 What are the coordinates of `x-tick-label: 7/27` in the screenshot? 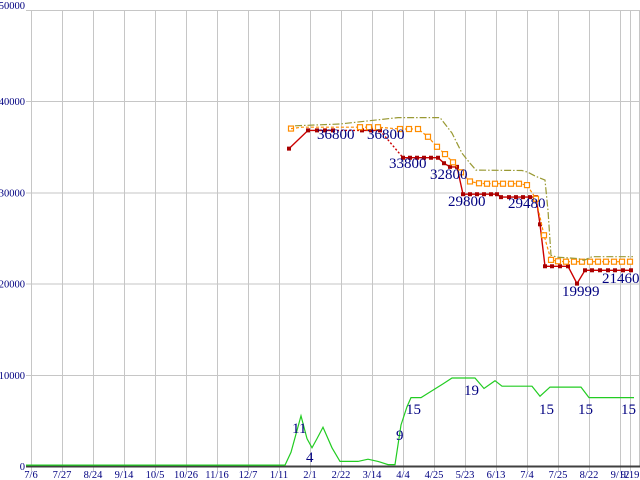 It's located at (62, 475).